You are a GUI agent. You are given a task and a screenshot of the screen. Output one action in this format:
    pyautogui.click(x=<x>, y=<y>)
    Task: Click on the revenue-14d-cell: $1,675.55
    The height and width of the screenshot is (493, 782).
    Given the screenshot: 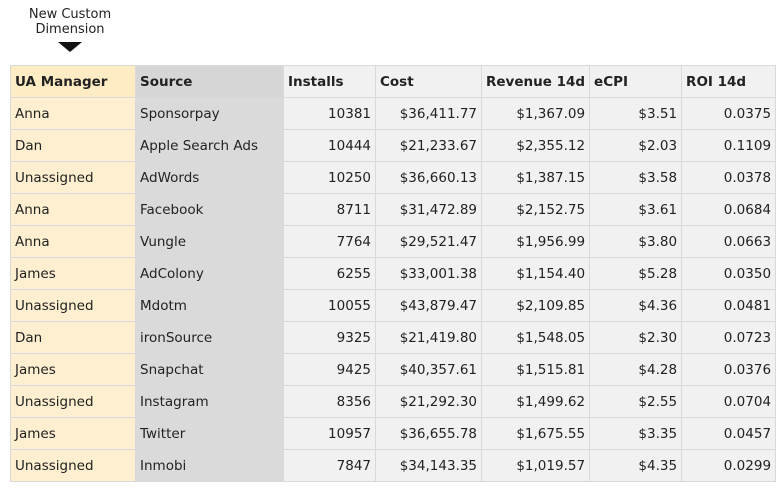 What is the action you would take?
    pyautogui.click(x=535, y=433)
    